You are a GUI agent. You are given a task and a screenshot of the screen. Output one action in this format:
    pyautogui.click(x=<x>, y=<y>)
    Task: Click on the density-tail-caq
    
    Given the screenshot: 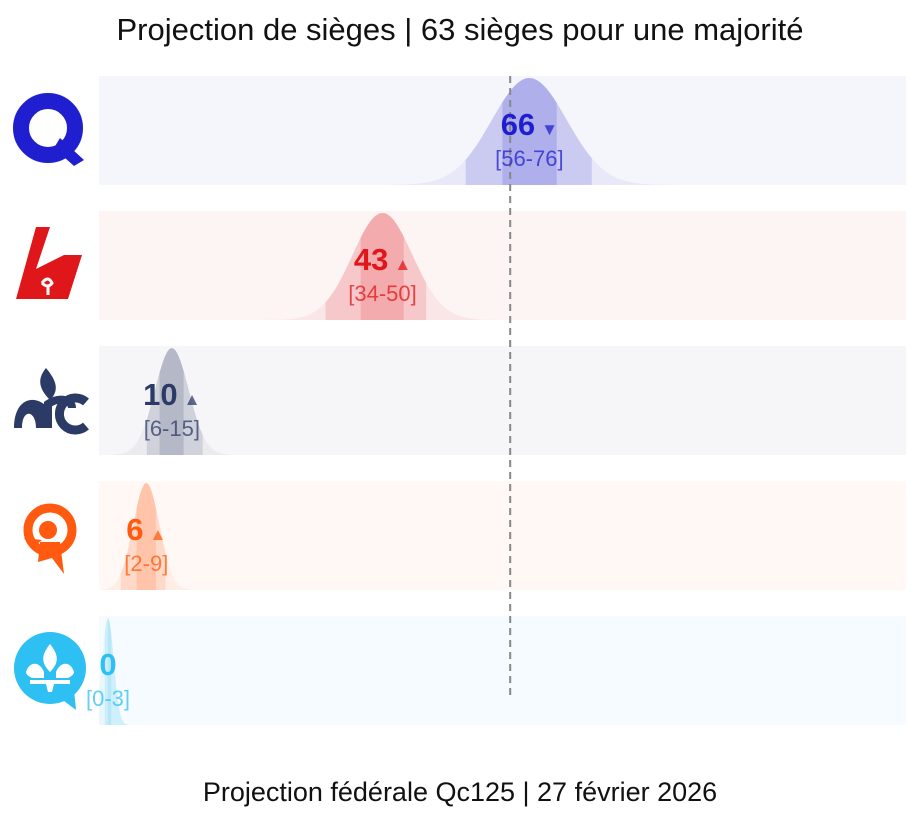 What is the action you would take?
    pyautogui.click(x=529, y=131)
    